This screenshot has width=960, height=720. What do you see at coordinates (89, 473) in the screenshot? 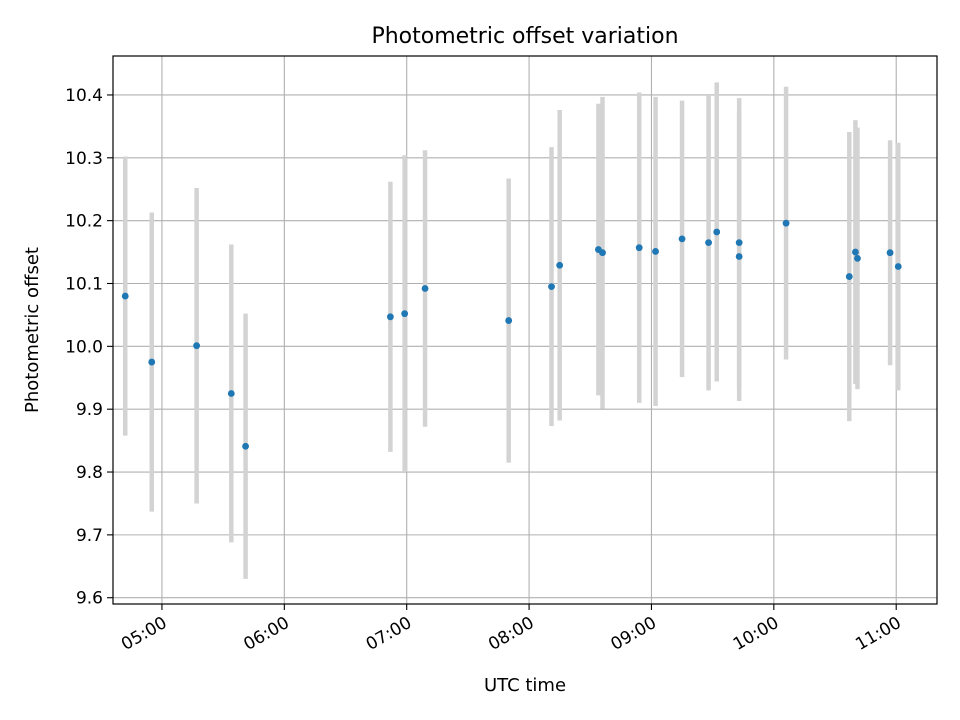
I see `y-tick-label: 9.8` at bounding box center [89, 473].